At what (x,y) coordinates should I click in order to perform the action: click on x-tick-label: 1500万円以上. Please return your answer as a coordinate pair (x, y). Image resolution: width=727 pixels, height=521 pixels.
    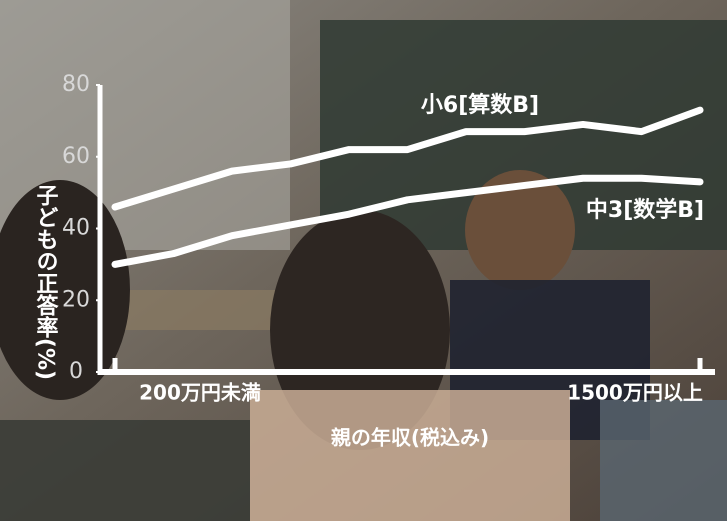
    Looking at the image, I should click on (635, 393).